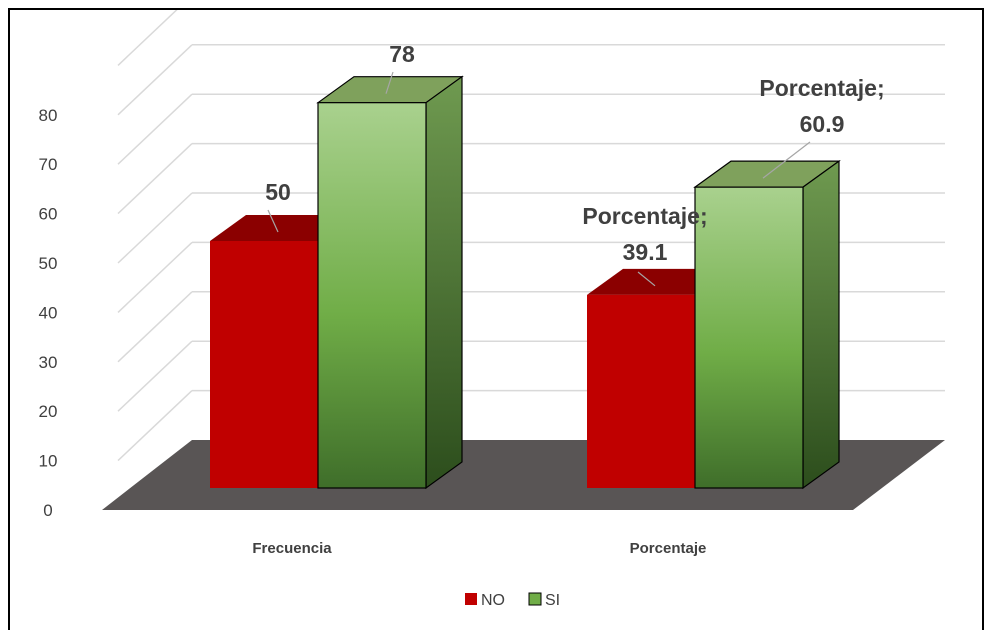 Image resolution: width=992 pixels, height=632 pixels. I want to click on x-category-label: Frecuencia, so click(292, 548).